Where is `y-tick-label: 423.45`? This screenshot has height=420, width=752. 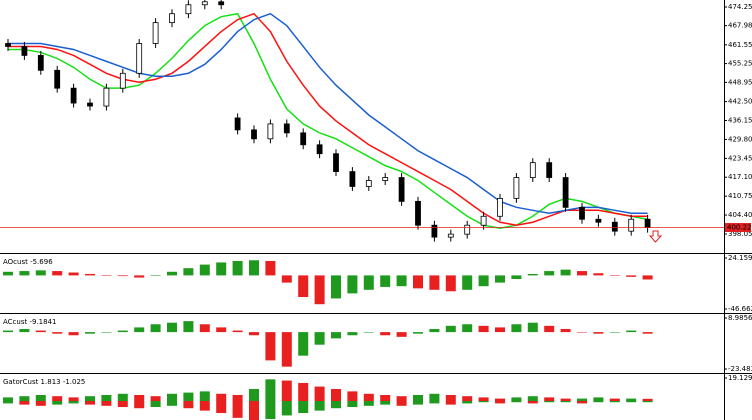 y-tick-label: 423.45 is located at coordinates (740, 158).